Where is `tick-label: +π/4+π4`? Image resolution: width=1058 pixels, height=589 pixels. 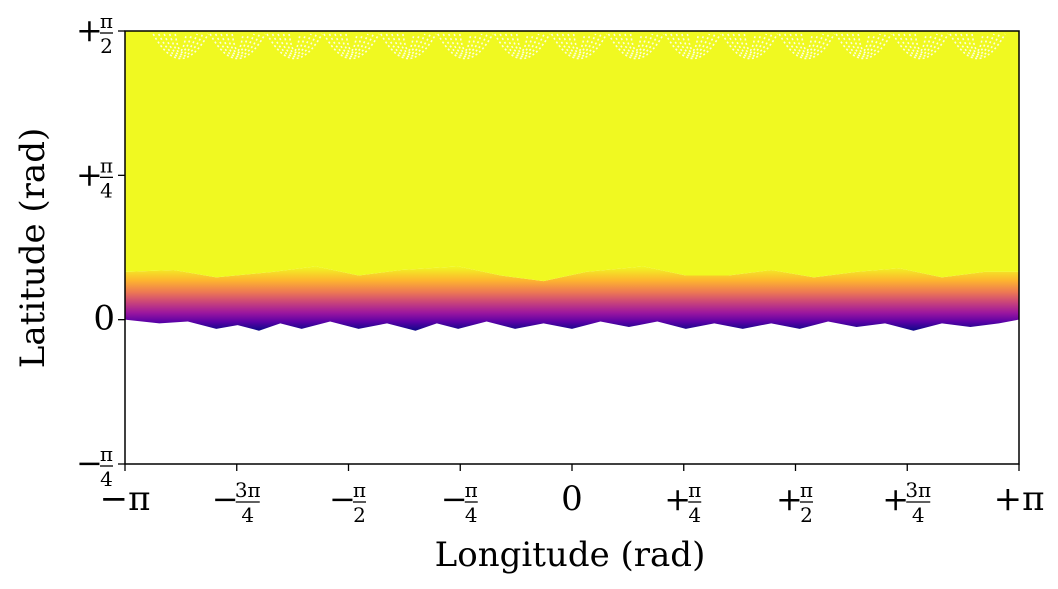
tick-label: +π/4+π4 is located at coordinates (682, 502).